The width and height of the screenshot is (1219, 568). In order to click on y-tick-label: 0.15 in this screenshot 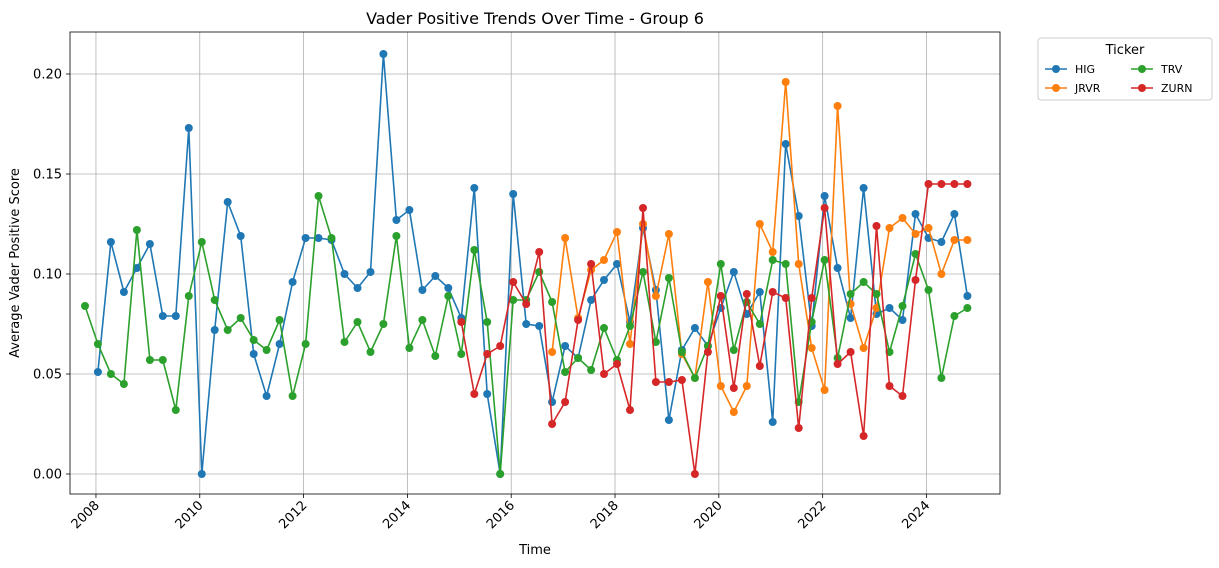, I will do `click(47, 175)`.